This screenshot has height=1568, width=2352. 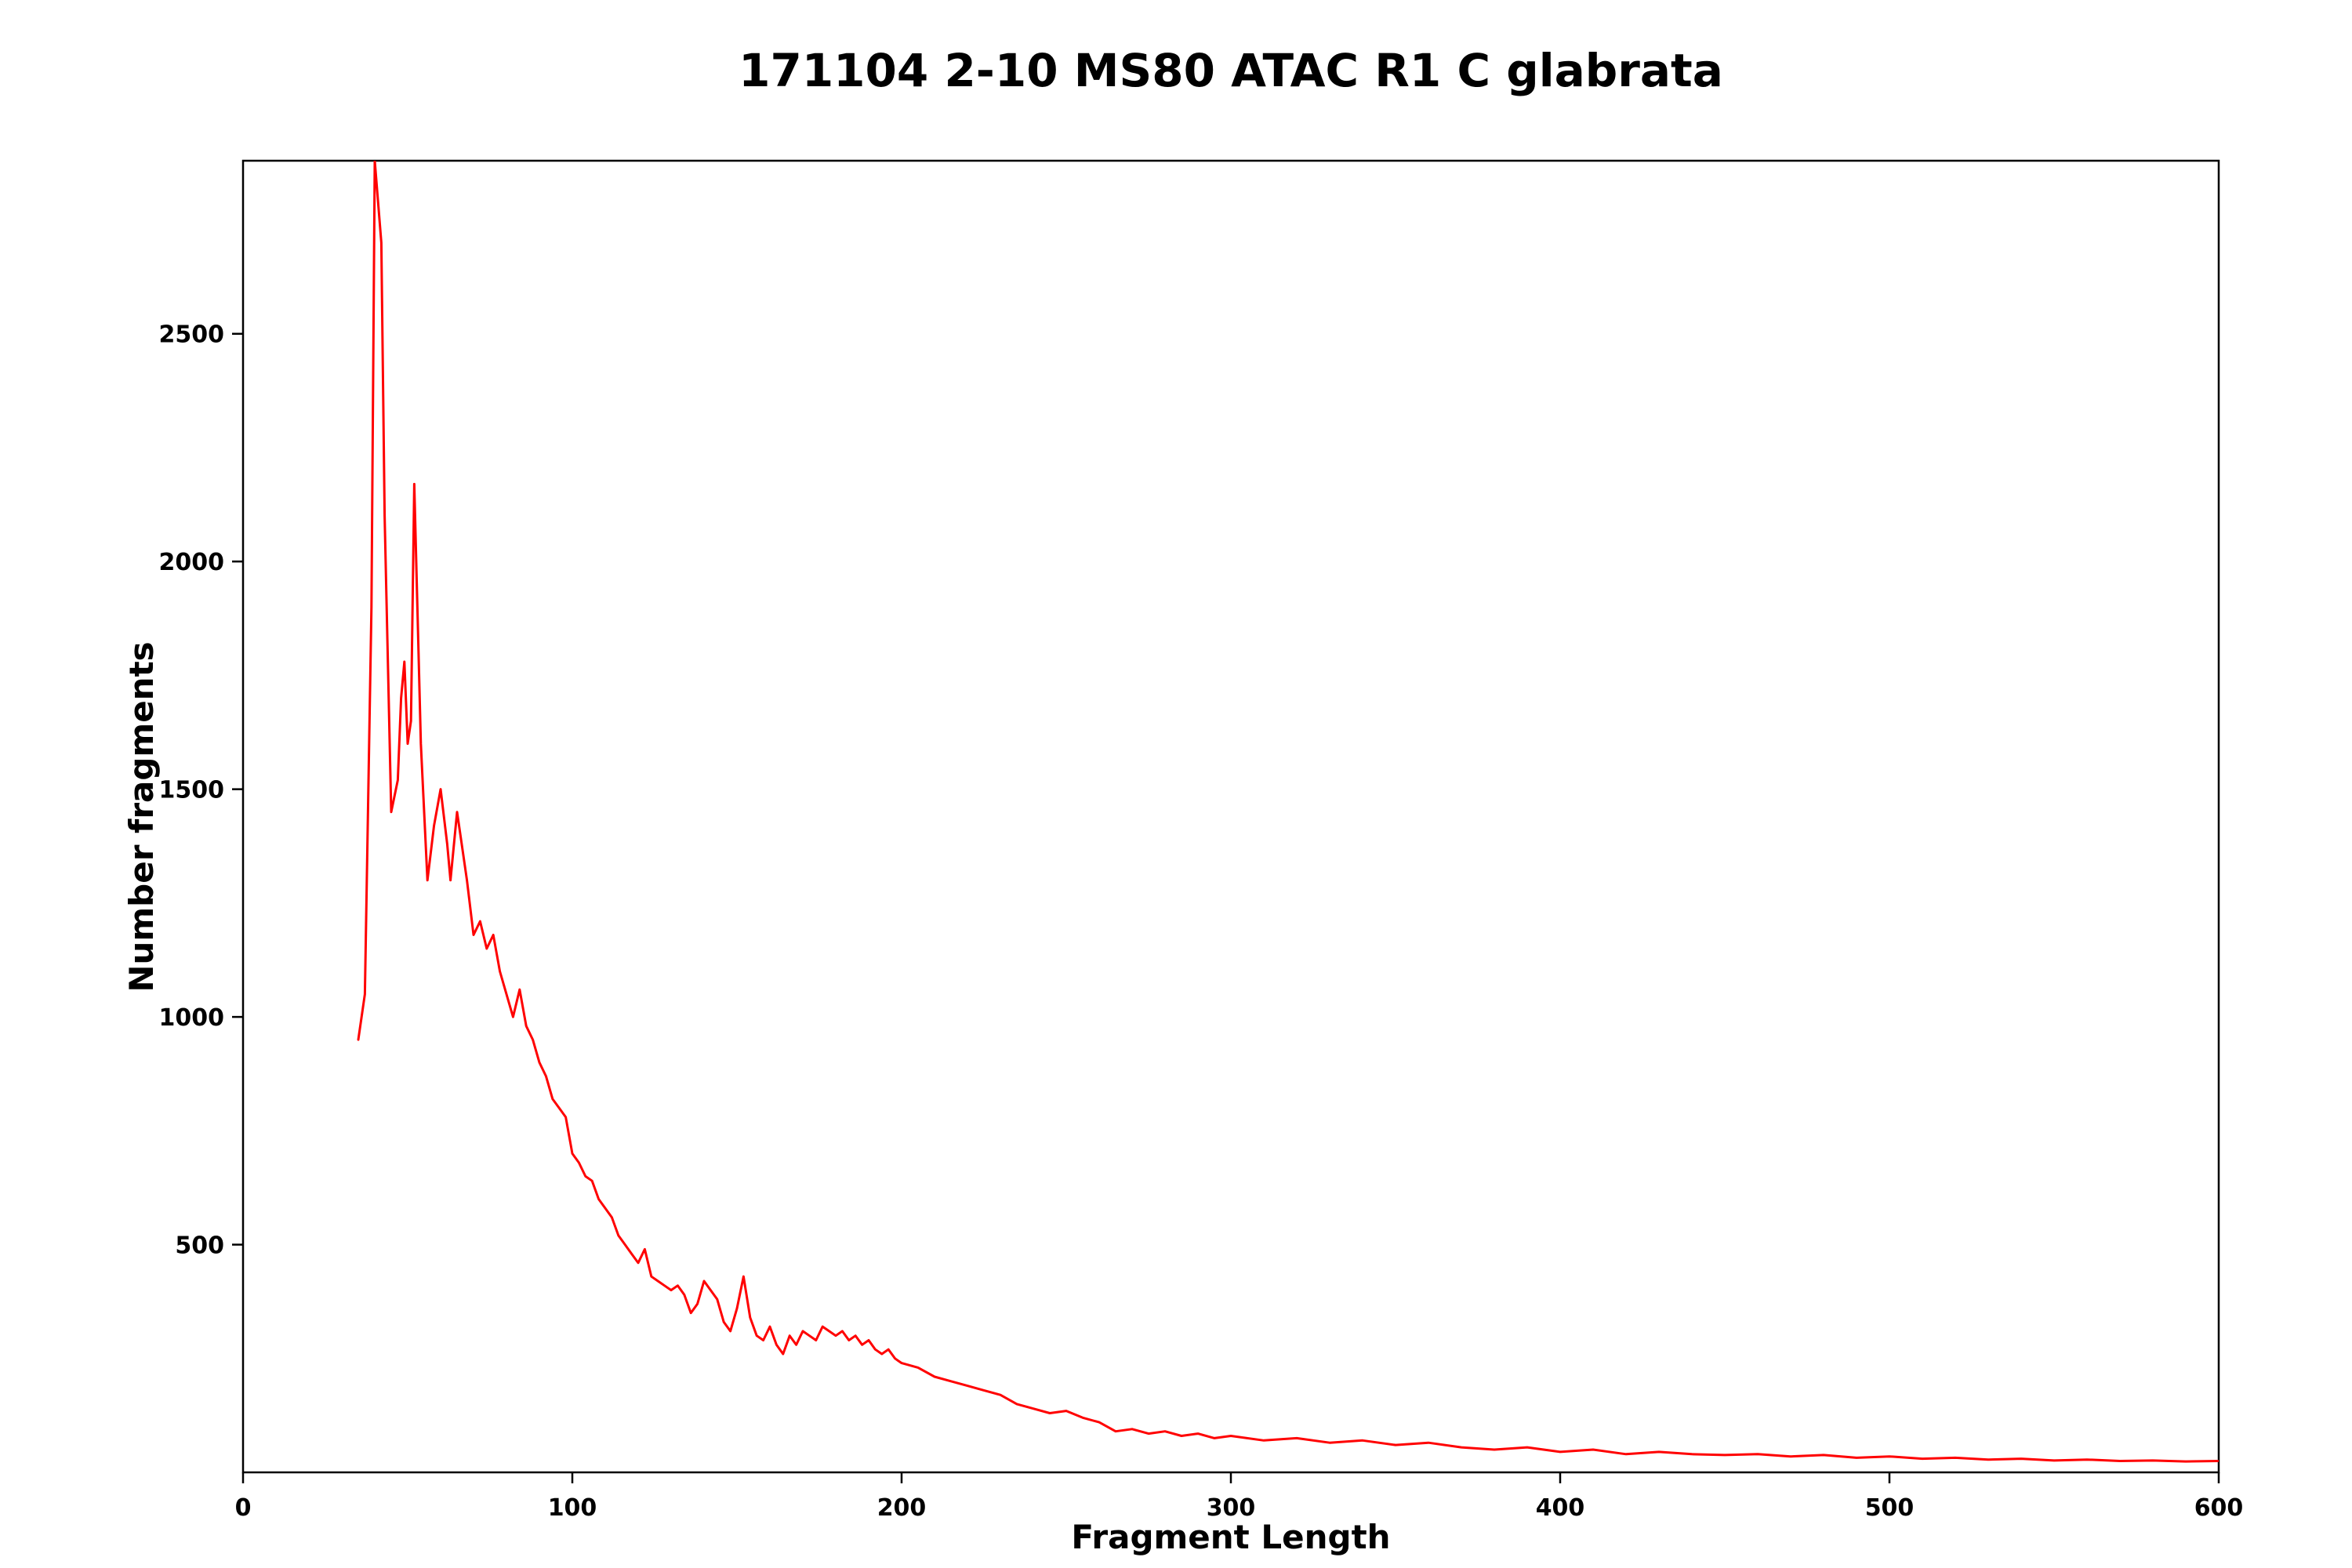 I want to click on y-axis-ticks: 500 1000 1500 2000 2500, so click(x=201, y=790).